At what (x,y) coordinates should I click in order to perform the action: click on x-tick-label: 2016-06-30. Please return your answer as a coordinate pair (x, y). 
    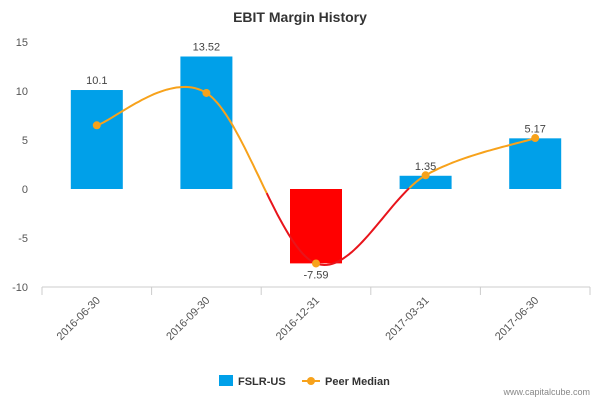
    Looking at the image, I should click on (79, 319).